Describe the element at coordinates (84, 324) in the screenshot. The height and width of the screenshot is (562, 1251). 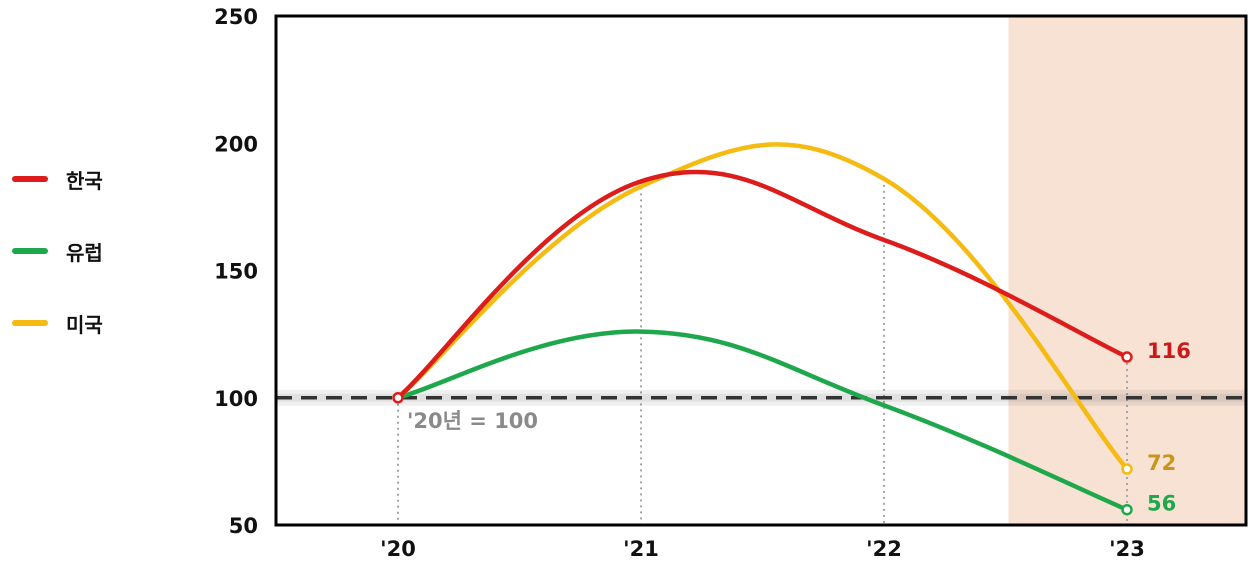
I see `legend-label-usa: 미국` at that location.